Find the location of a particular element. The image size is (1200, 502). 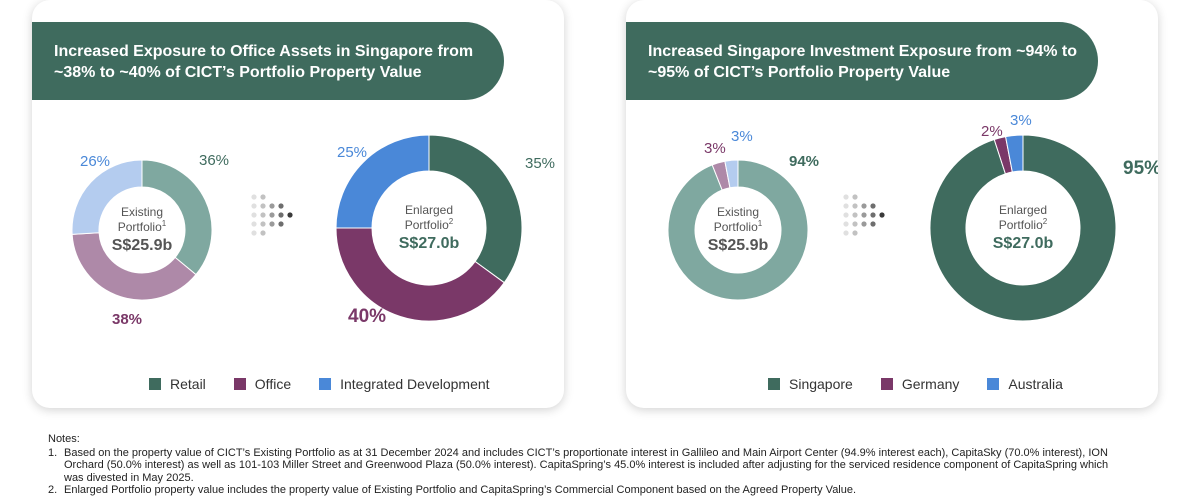

data-label: 95% is located at coordinates (1140, 168).